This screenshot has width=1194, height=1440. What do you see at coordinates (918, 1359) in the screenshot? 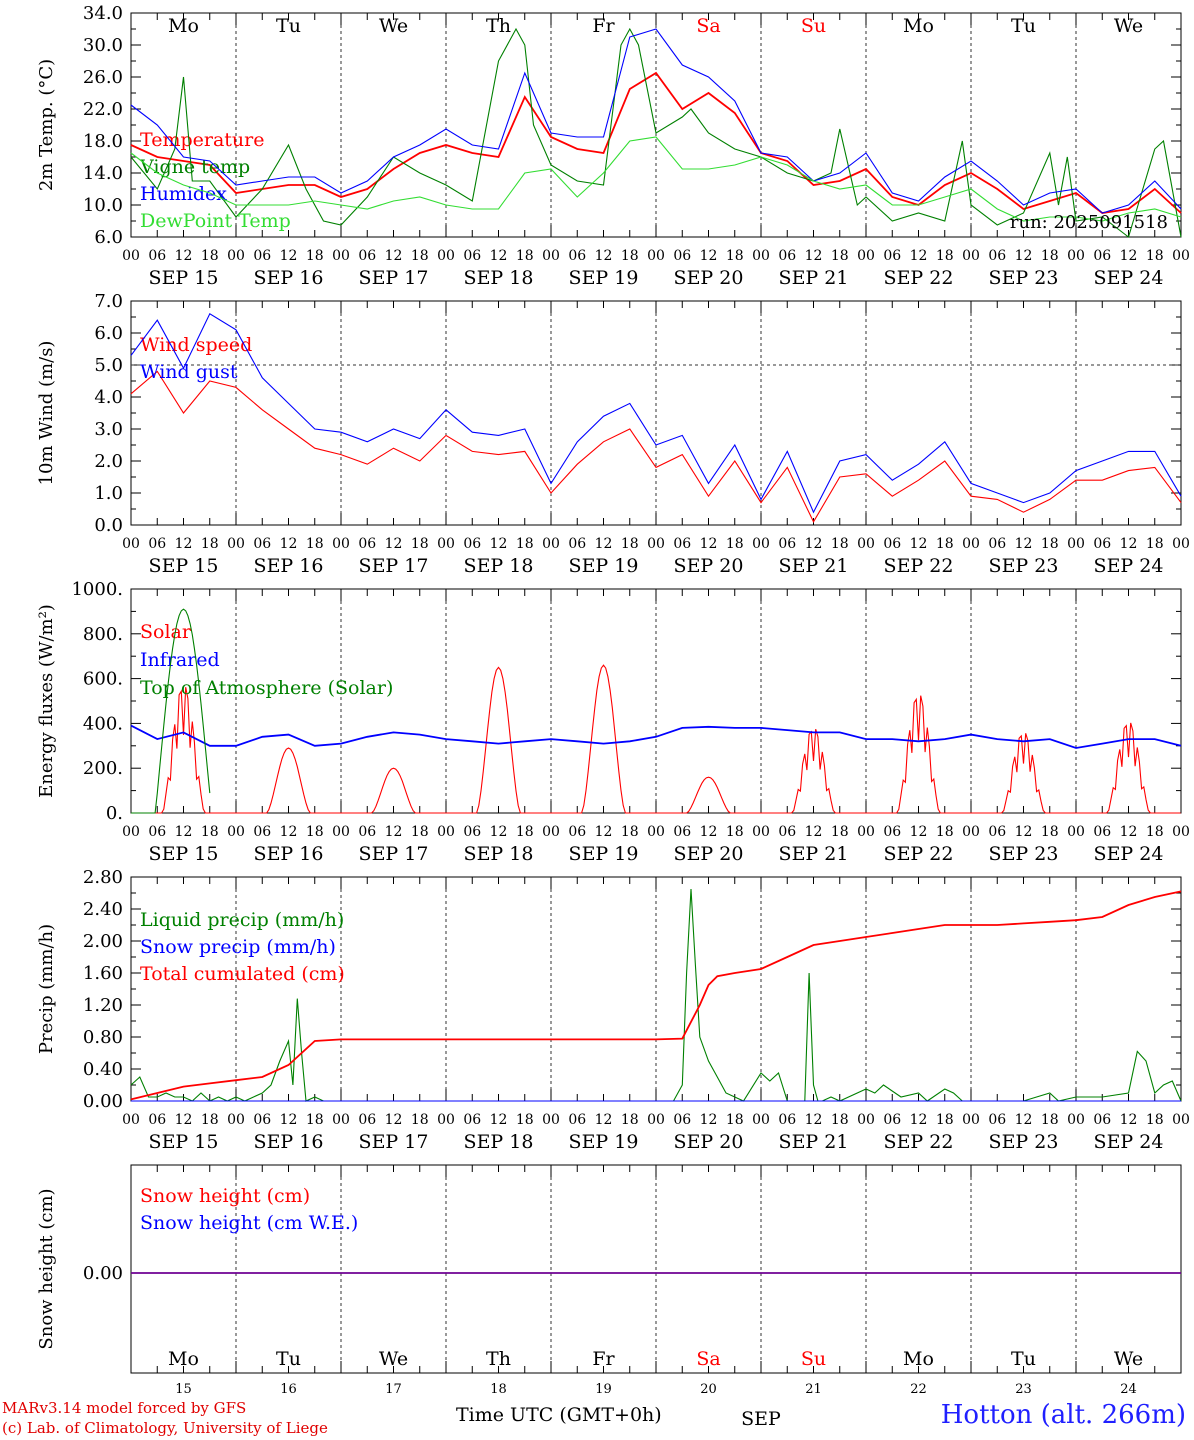
I see `weekday-label: Mo` at bounding box center [918, 1359].